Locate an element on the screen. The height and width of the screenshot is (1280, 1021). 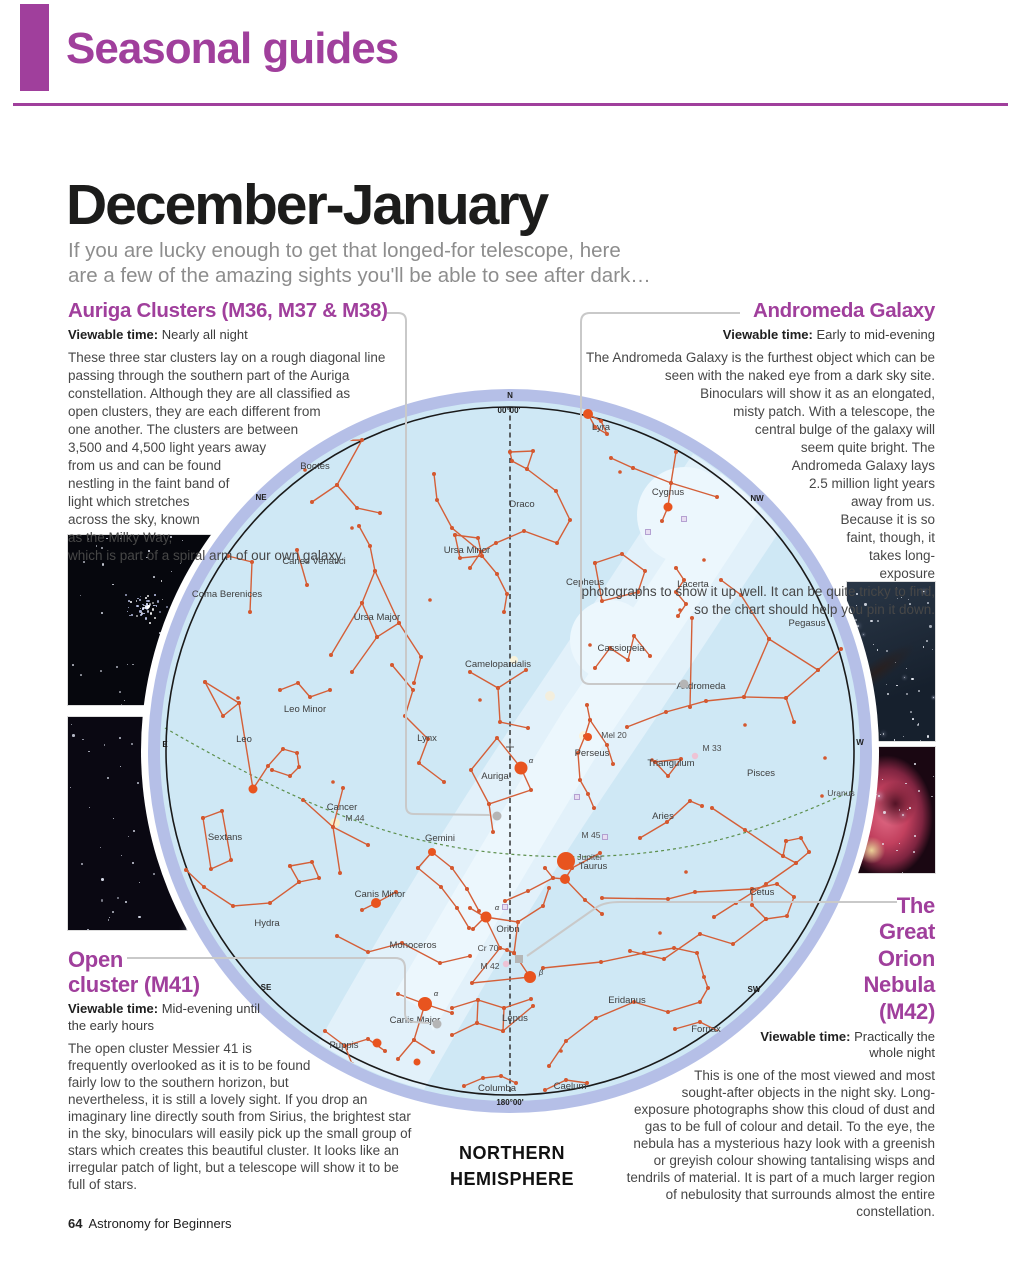
constellation-label: Ursa Major is located at coordinates (377, 617).